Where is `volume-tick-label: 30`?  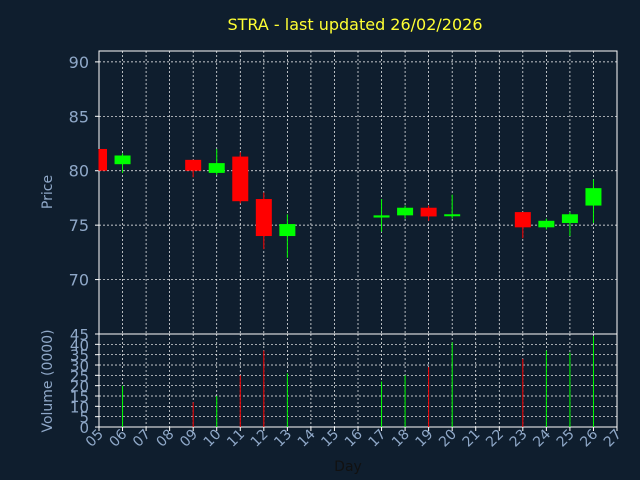 volume-tick-label: 30 is located at coordinates (79, 366).